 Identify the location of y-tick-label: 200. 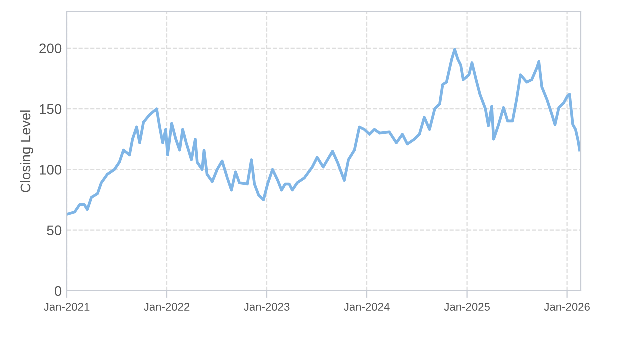
(51, 49).